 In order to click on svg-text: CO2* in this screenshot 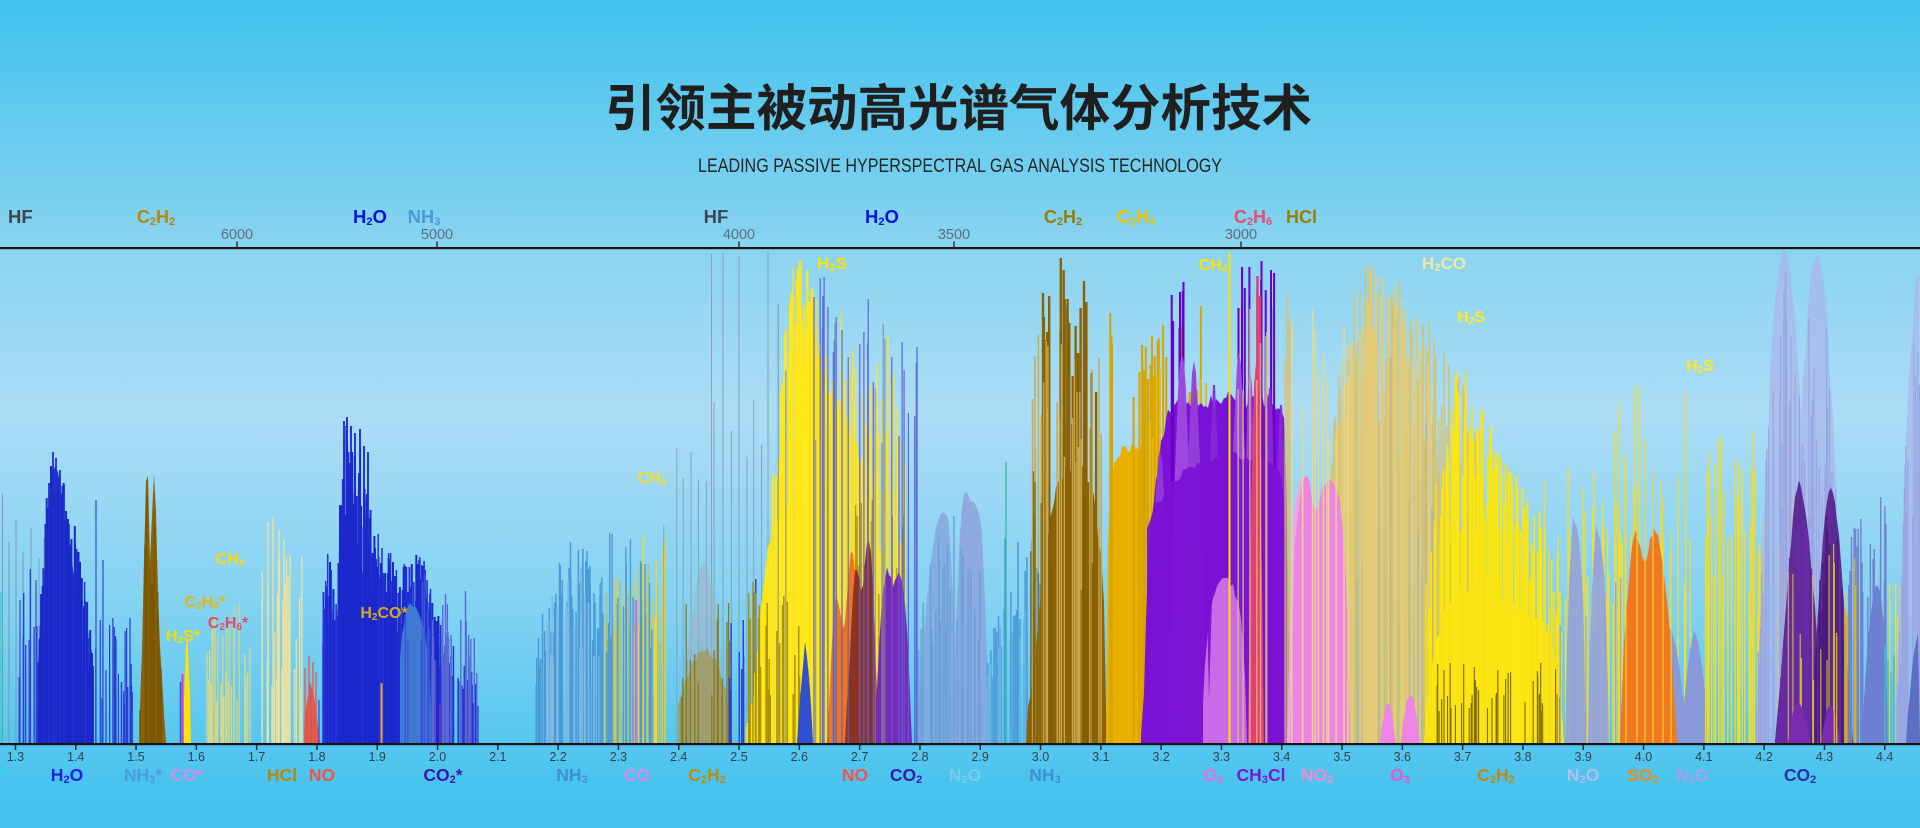, I will do `click(442, 775)`.